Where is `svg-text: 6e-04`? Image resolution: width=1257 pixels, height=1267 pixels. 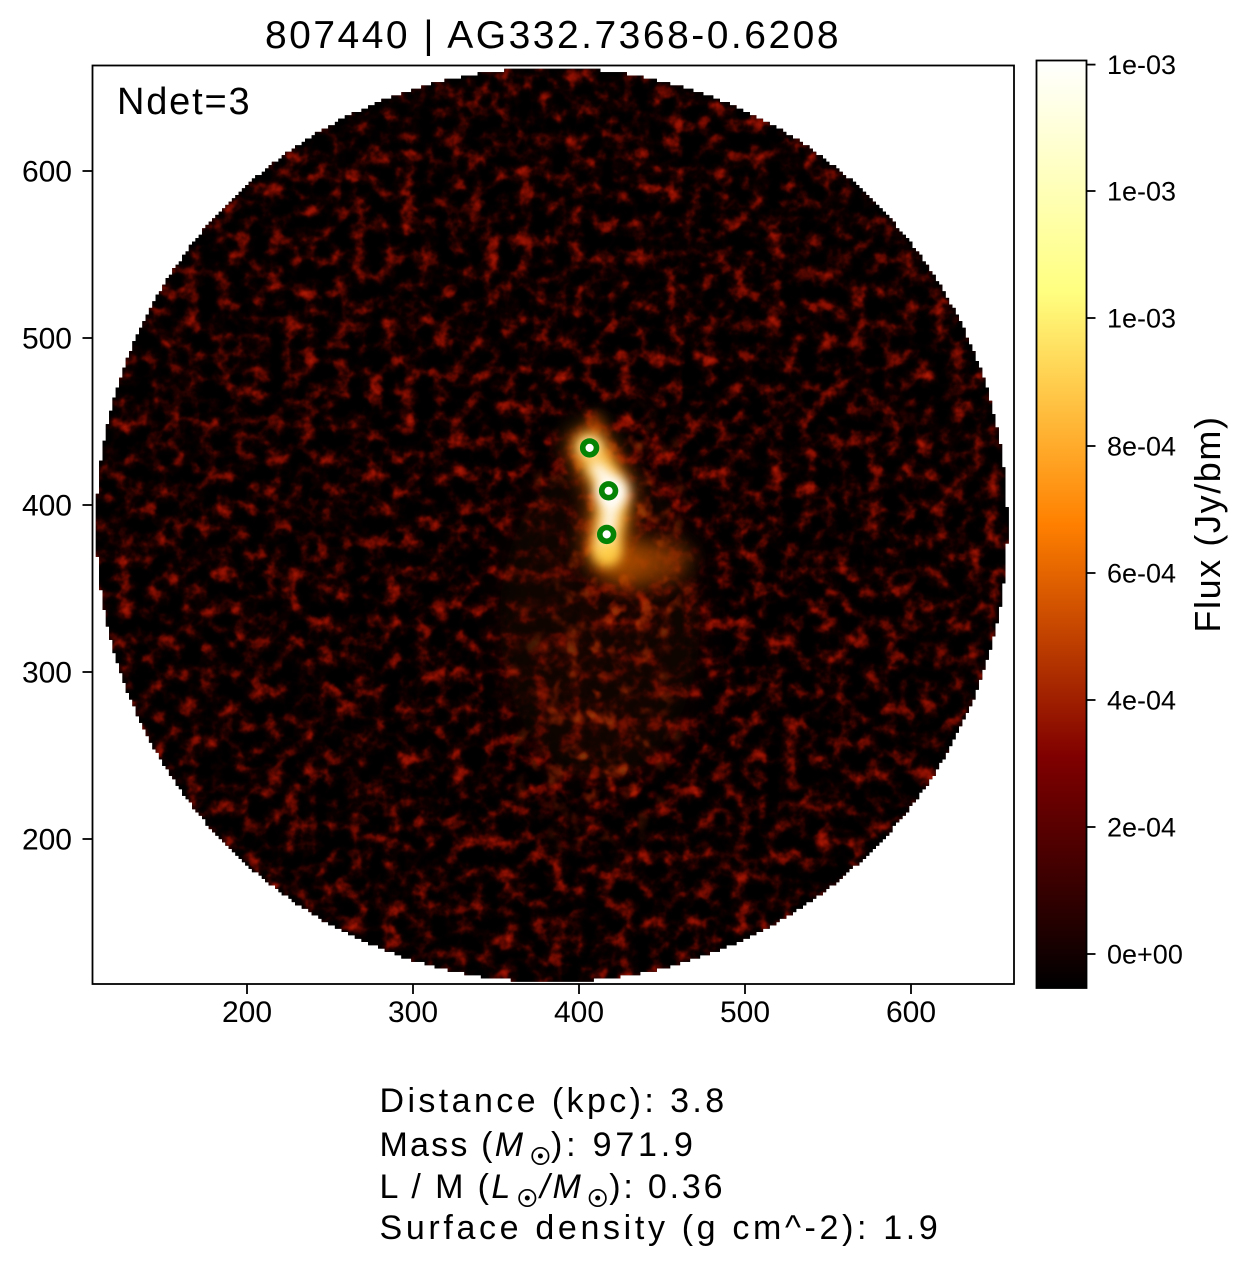 svg-text: 6e-04 is located at coordinates (1141, 573).